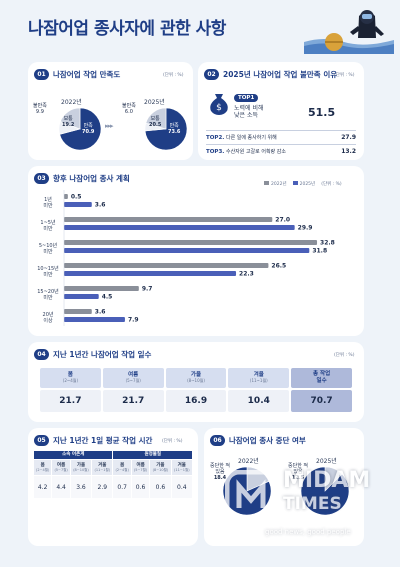 The width and height of the screenshot is (400, 567). I want to click on section-06-header: 06 나잠어업 종사 중단 여부, so click(258, 440).